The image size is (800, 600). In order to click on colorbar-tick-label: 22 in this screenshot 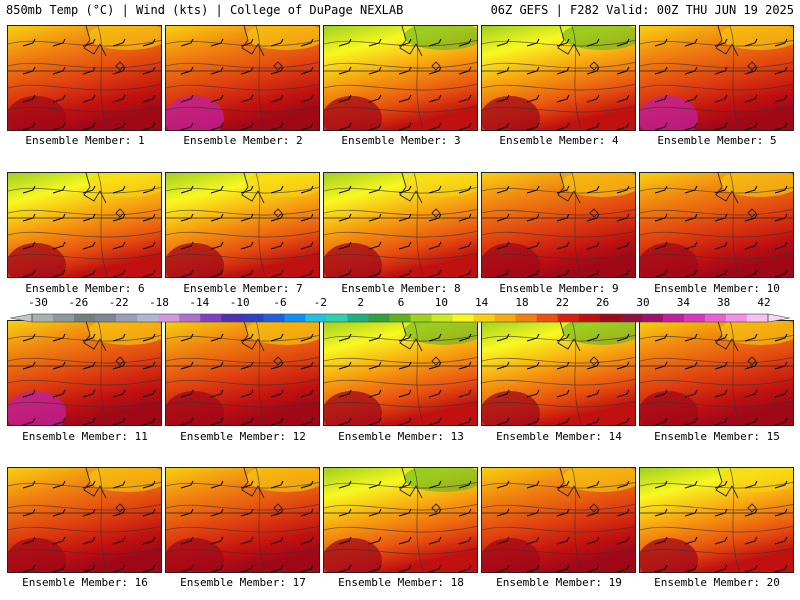, I will do `click(562, 302)`.